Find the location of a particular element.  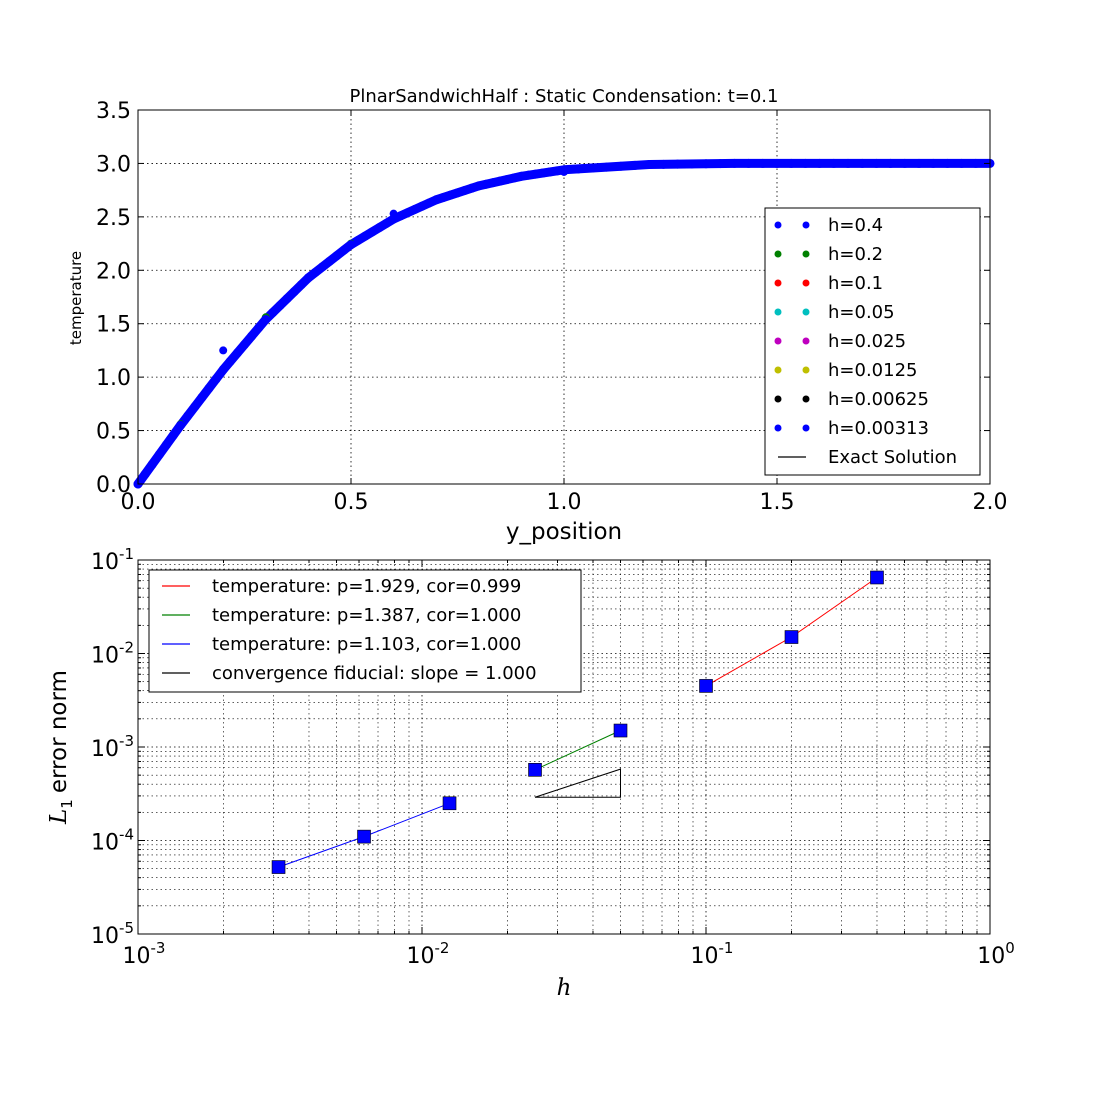

top-y-tick-label: 3.0 is located at coordinates (113, 164).